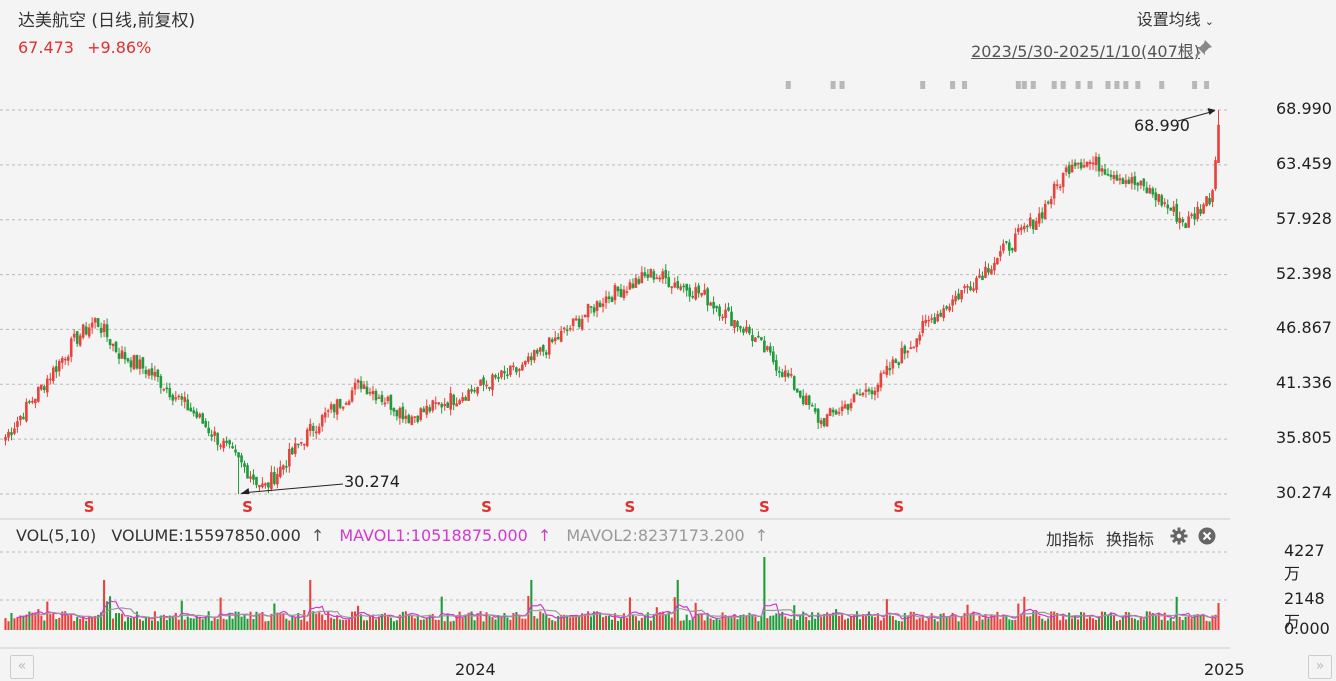 The image size is (1336, 681). I want to click on switch-indicator-button: 换指标, so click(1130, 539).